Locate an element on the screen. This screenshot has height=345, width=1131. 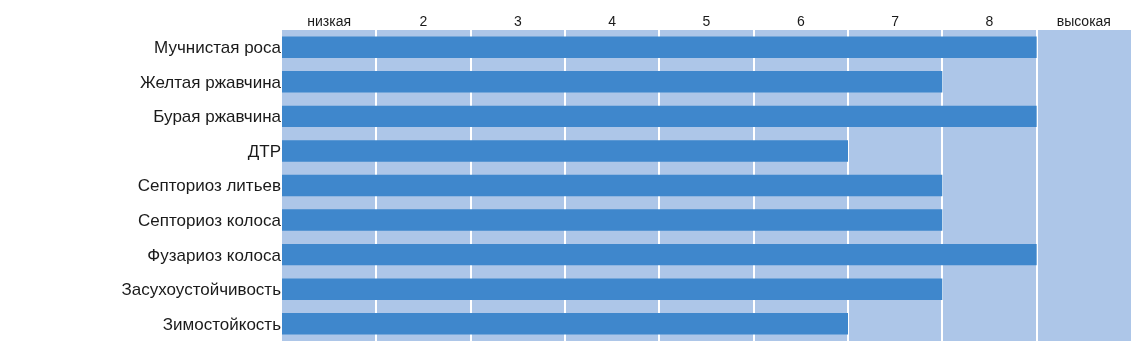
y-tick-label: Засухоустойчивость is located at coordinates (201, 290).